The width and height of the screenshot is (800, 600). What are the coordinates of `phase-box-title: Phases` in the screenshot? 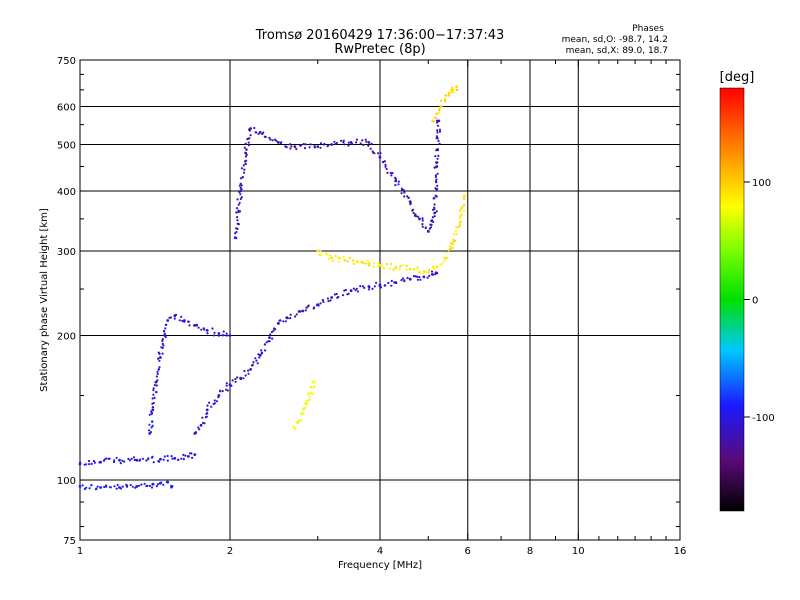 It's located at (648, 29).